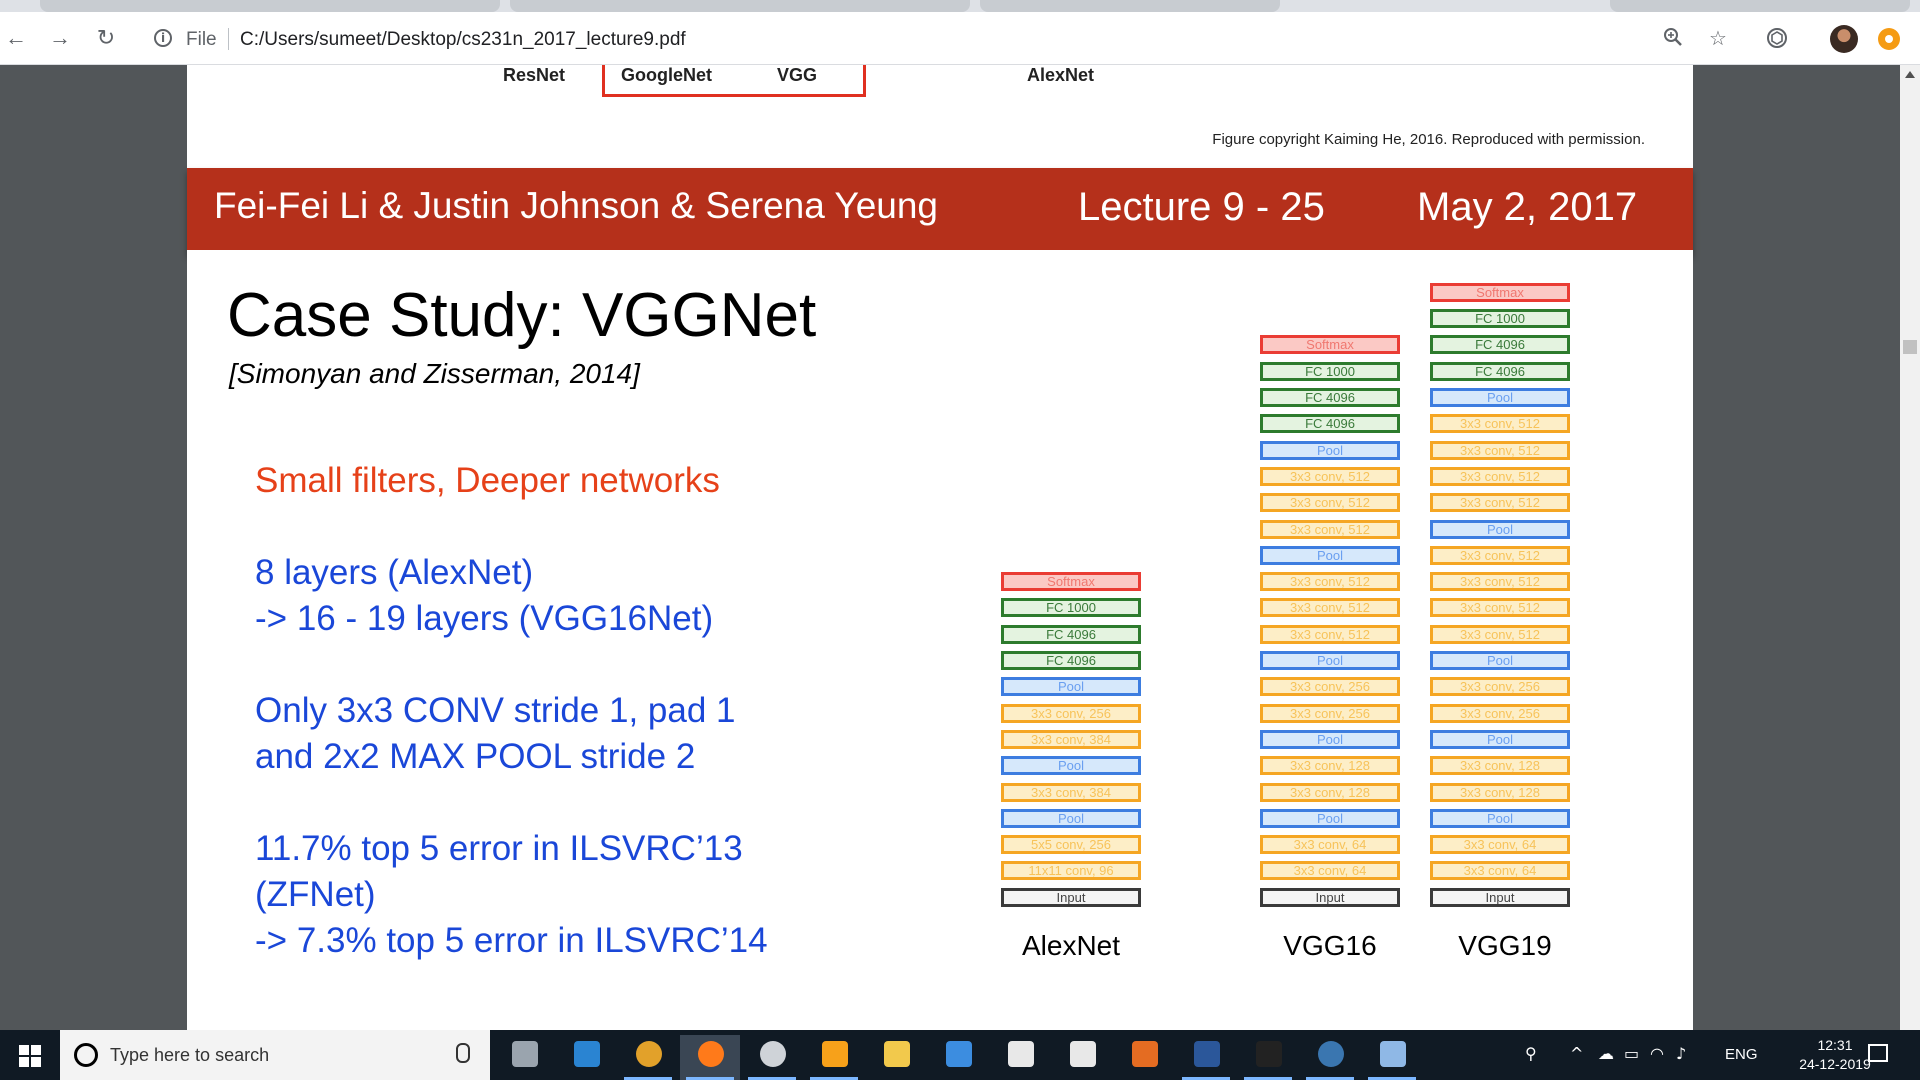 The image size is (1920, 1080). What do you see at coordinates (16, 37) in the screenshot?
I see `back-arrow-icon: ←` at bounding box center [16, 37].